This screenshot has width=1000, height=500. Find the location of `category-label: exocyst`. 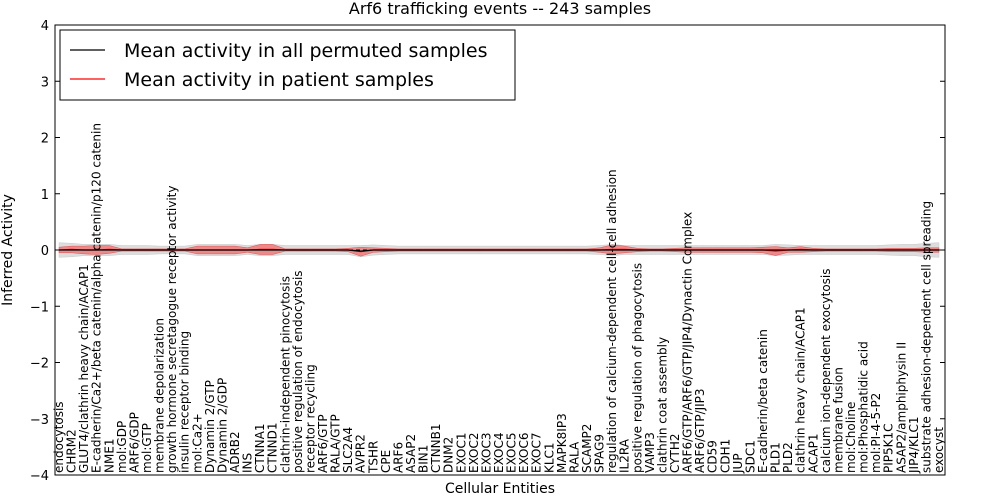

category-label: exocyst is located at coordinates (939, 450).